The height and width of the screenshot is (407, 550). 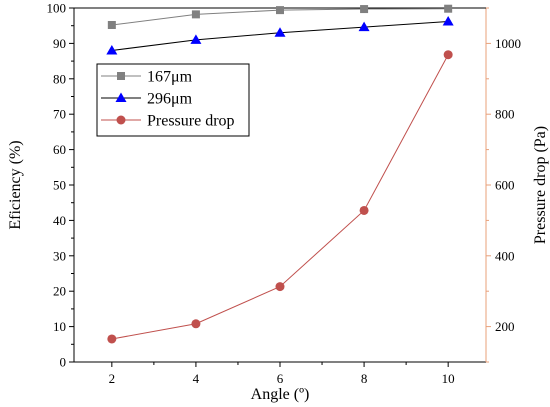 I want to click on legend: 167μm 296μm Pressure drop, so click(x=173, y=100).